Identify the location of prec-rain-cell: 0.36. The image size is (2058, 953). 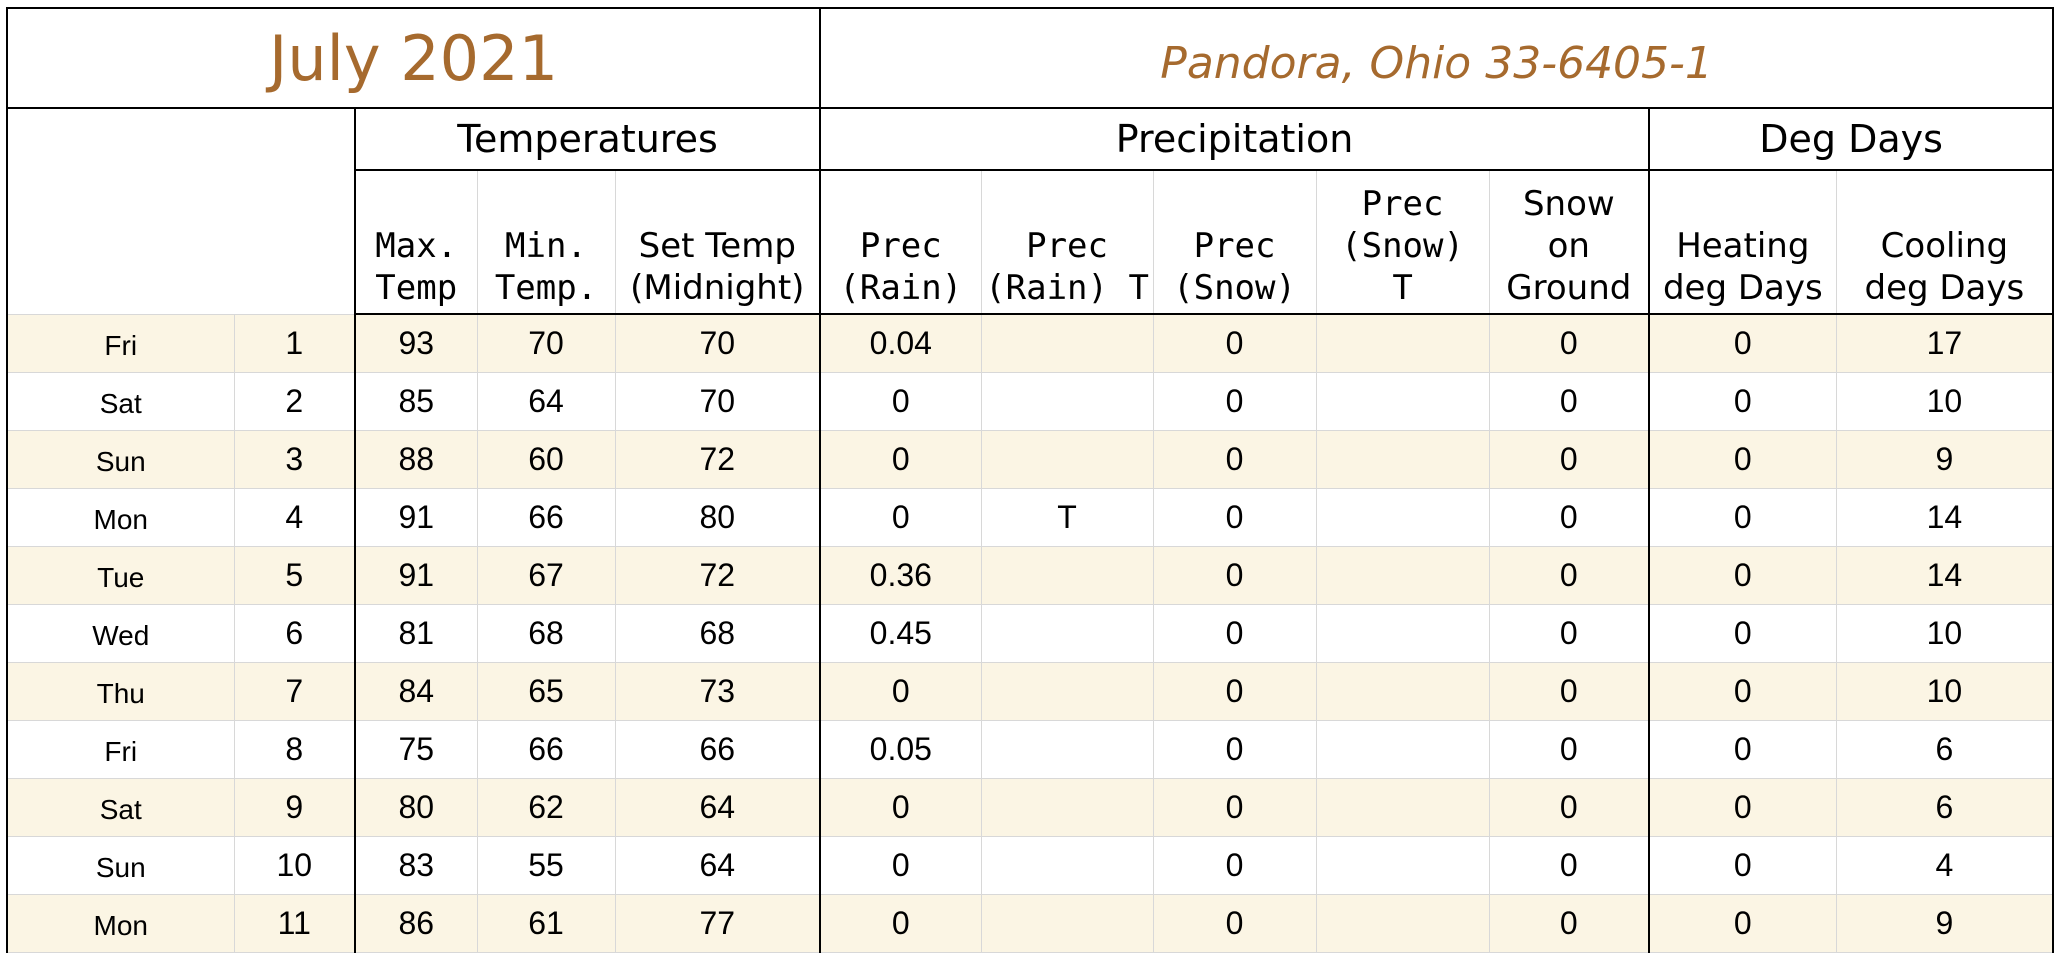
(900, 575).